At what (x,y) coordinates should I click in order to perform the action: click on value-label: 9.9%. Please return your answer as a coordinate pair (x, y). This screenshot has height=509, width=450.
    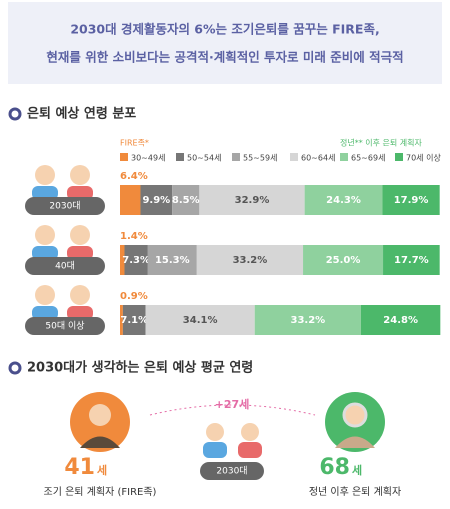
    Looking at the image, I should click on (156, 200).